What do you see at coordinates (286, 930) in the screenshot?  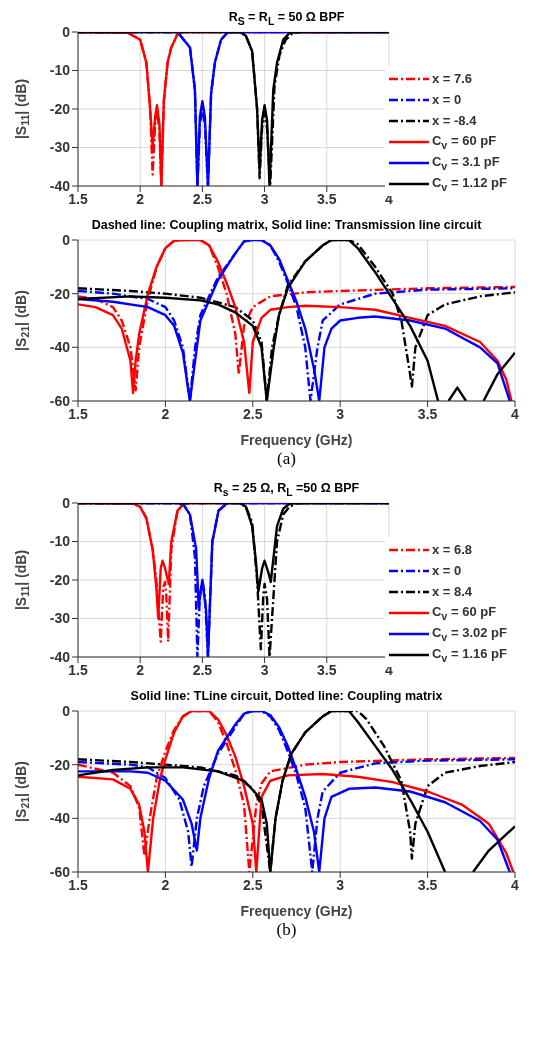 I see `text: (b)` at bounding box center [286, 930].